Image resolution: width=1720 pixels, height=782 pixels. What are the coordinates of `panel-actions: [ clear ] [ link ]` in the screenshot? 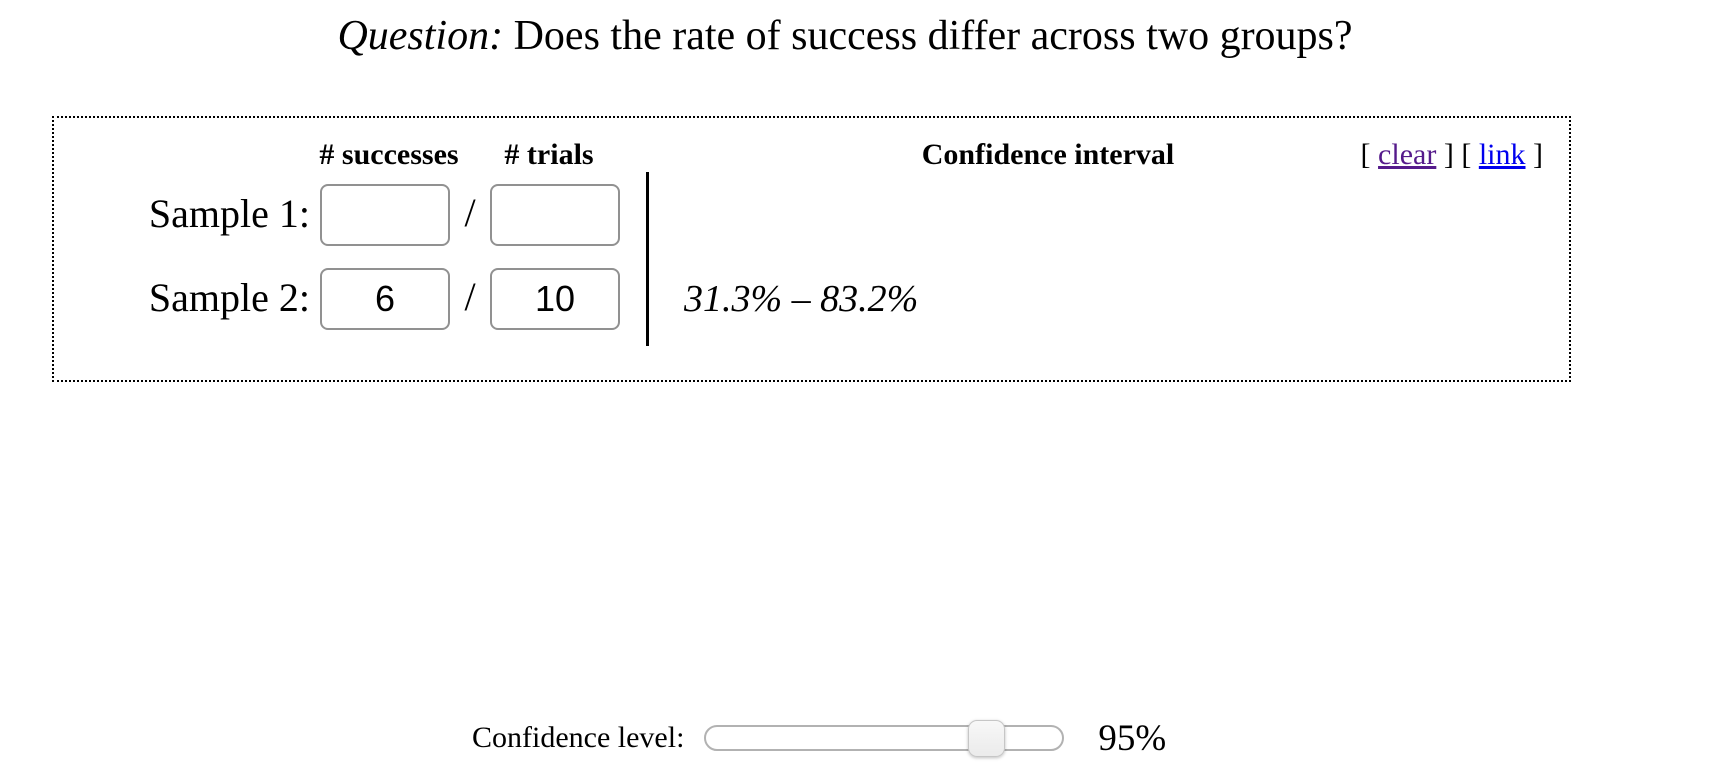 It's located at (1452, 155).